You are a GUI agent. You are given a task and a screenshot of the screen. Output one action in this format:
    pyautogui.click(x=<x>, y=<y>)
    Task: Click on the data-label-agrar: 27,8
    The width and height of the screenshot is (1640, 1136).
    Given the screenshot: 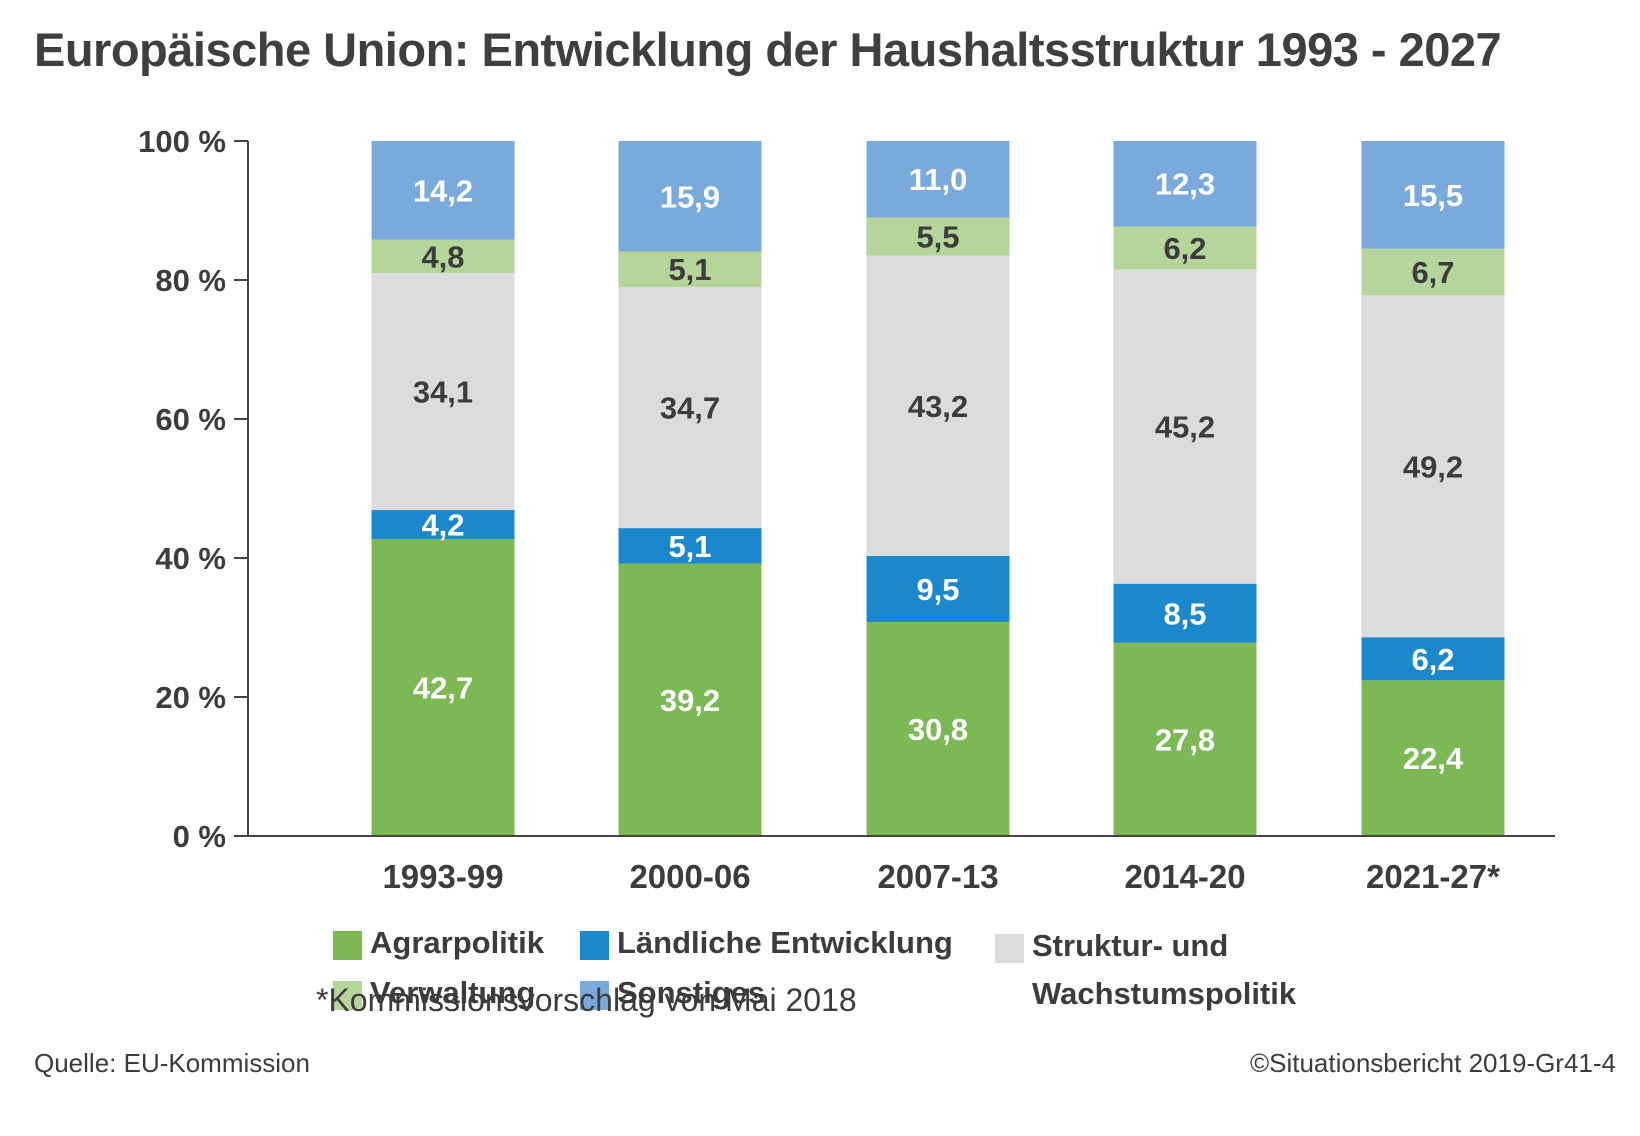 What is the action you would take?
    pyautogui.click(x=1185, y=739)
    